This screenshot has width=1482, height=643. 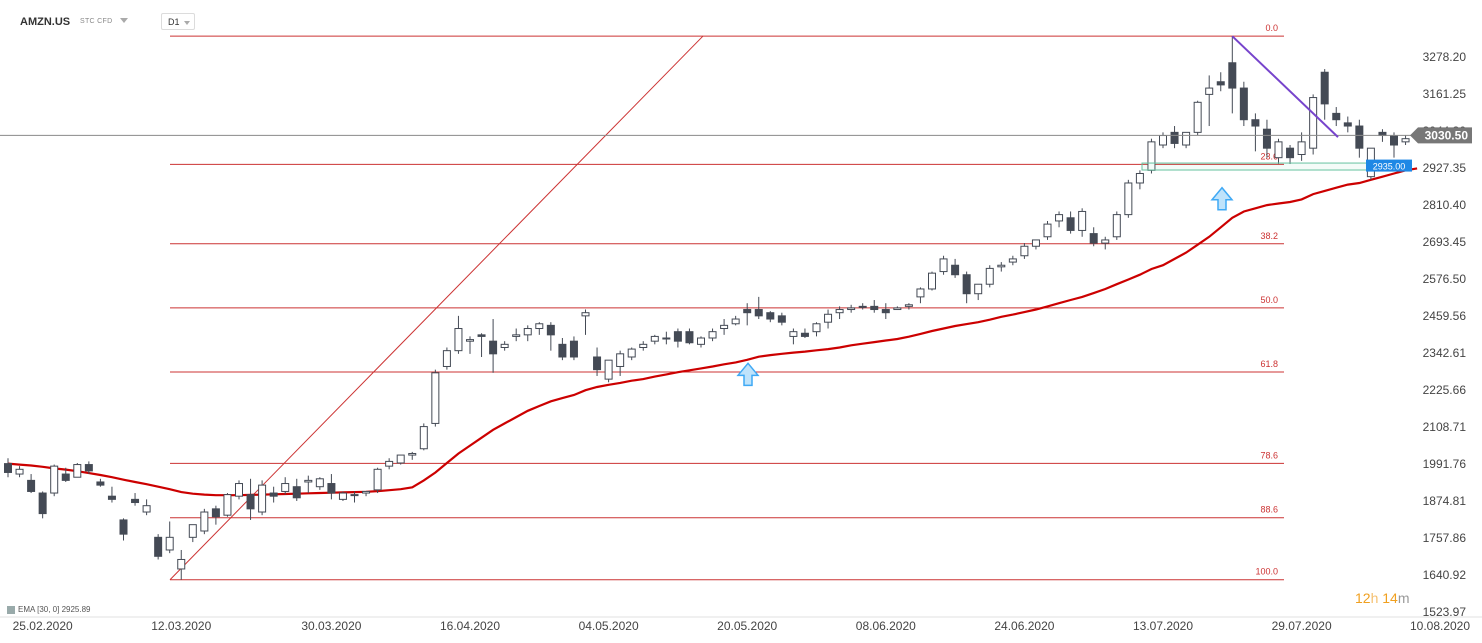 What do you see at coordinates (1269, 156) in the screenshot?
I see `fib-level-label: 23.6` at bounding box center [1269, 156].